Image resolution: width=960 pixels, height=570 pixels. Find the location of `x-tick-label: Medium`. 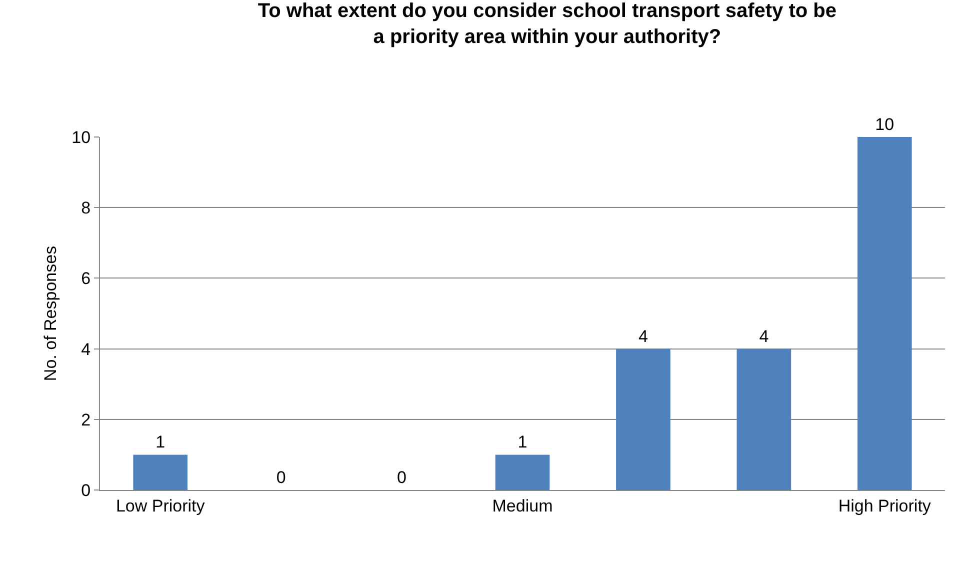

x-tick-label: Medium is located at coordinates (522, 506).